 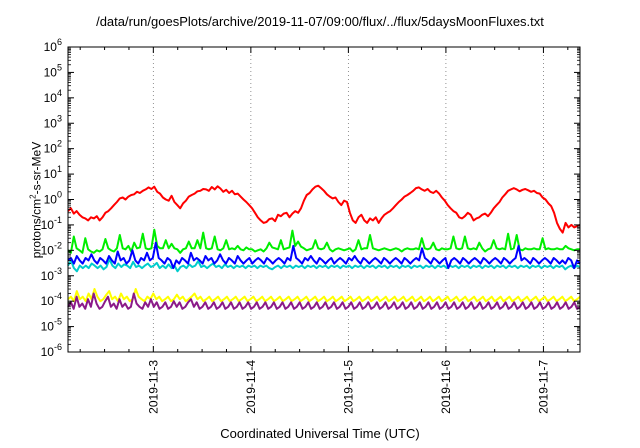 I want to click on x-tick-label: 2019-11-4, so click(x=251, y=387).